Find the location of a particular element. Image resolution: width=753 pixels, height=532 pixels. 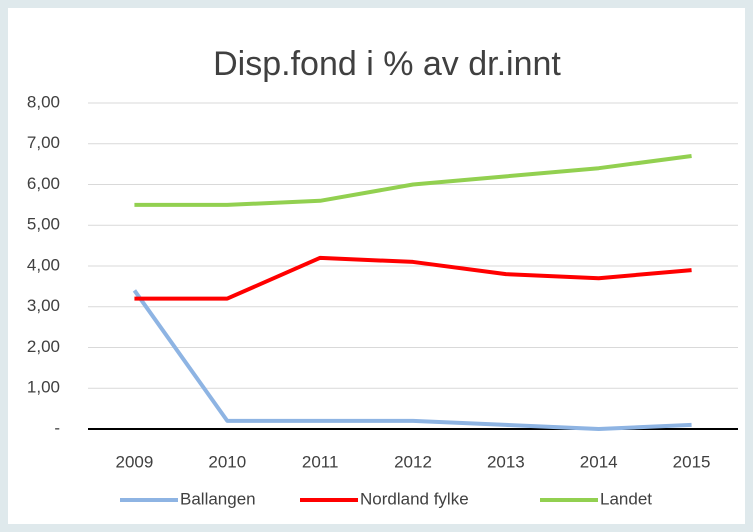

x-tick-label: 2010 is located at coordinates (227, 461).